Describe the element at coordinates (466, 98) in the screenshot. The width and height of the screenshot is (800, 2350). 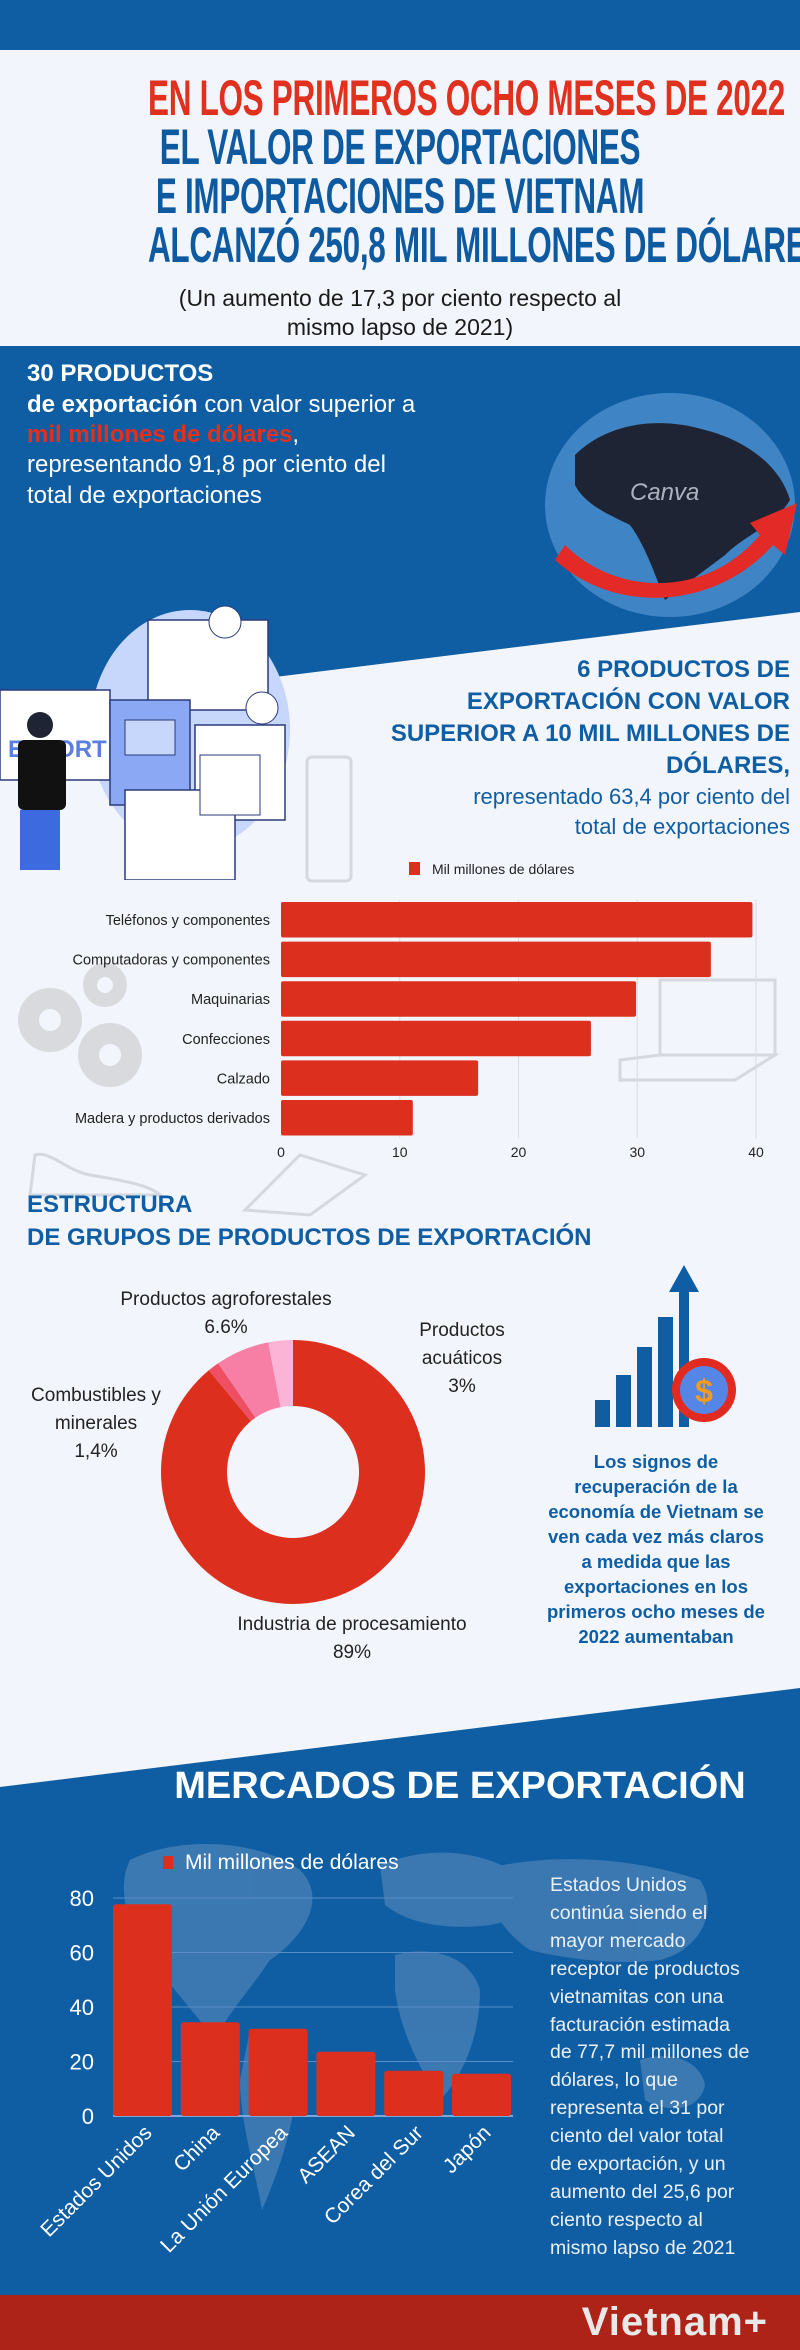
I see `title-line-1: EN LOS PRIMEROS OCHO MESES DE 2022` at that location.